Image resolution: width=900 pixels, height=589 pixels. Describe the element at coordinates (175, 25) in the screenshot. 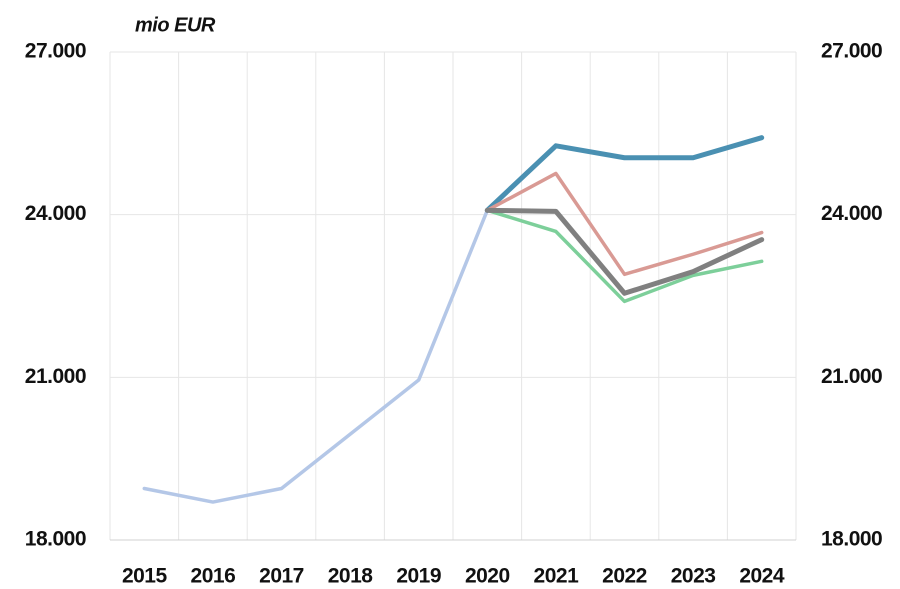

I see `y-axis-unit: mio EUR` at that location.